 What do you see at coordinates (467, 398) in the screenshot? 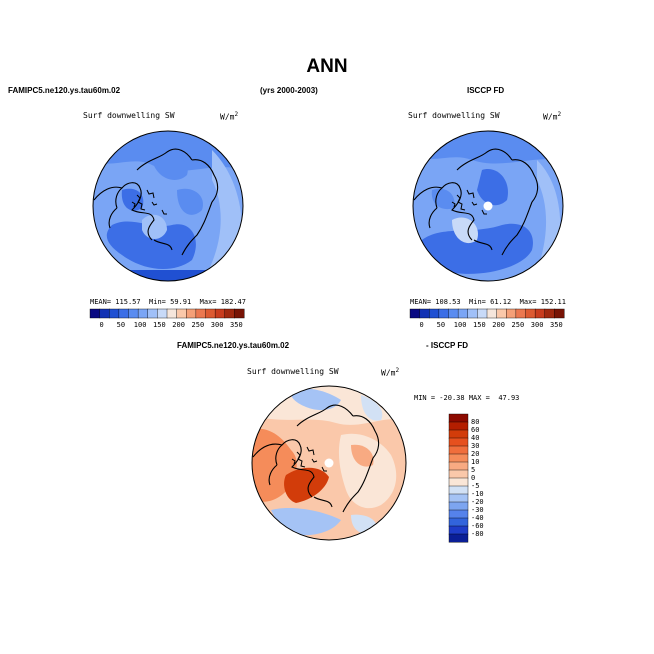
I see `diff-stats: MIN = -20.38 MAX = 47.93` at bounding box center [467, 398].